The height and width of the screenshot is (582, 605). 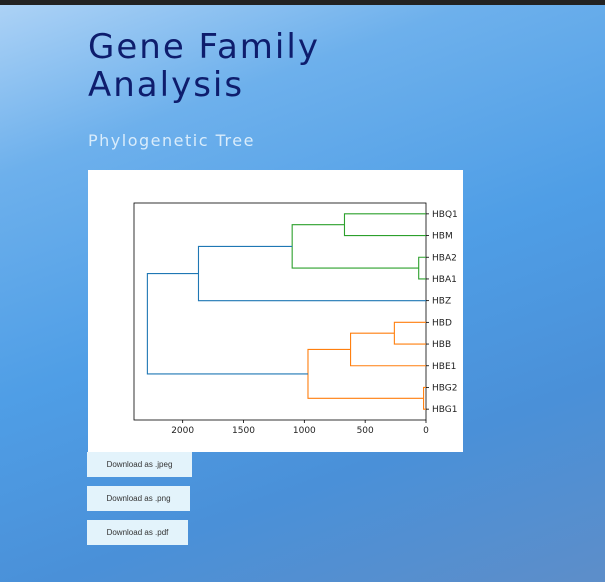 What do you see at coordinates (426, 431) in the screenshot?
I see `x-tick-label: 0` at bounding box center [426, 431].